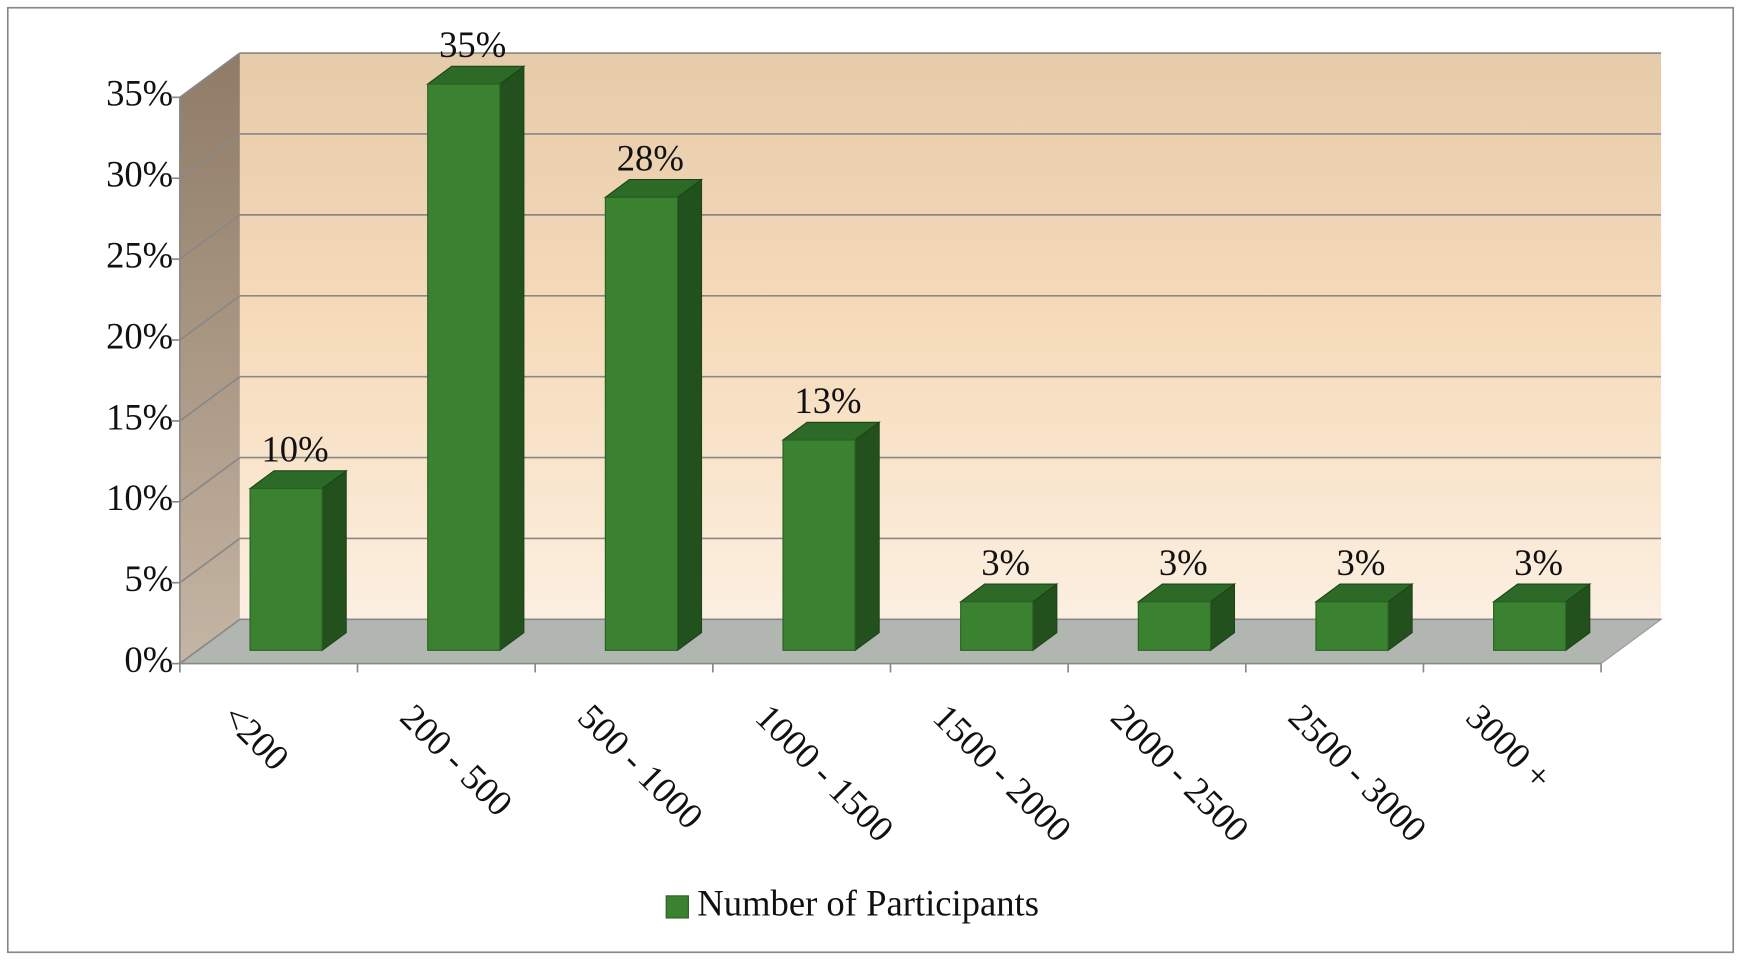 The width and height of the screenshot is (1741, 960). What do you see at coordinates (148, 659) in the screenshot?
I see `y-tick-label: 0%` at bounding box center [148, 659].